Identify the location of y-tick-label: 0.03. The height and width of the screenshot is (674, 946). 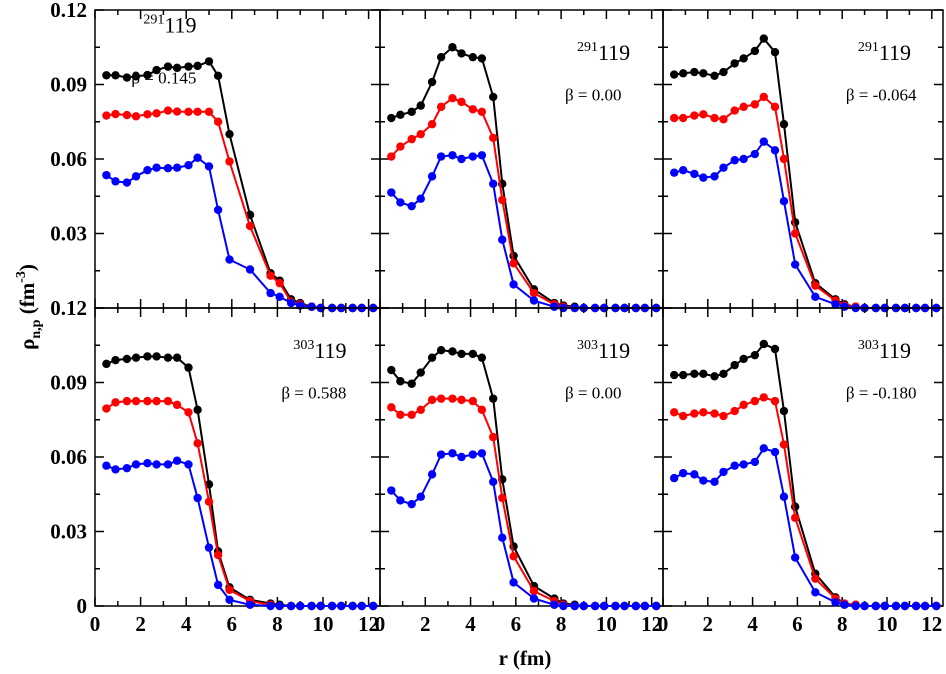
(68, 532).